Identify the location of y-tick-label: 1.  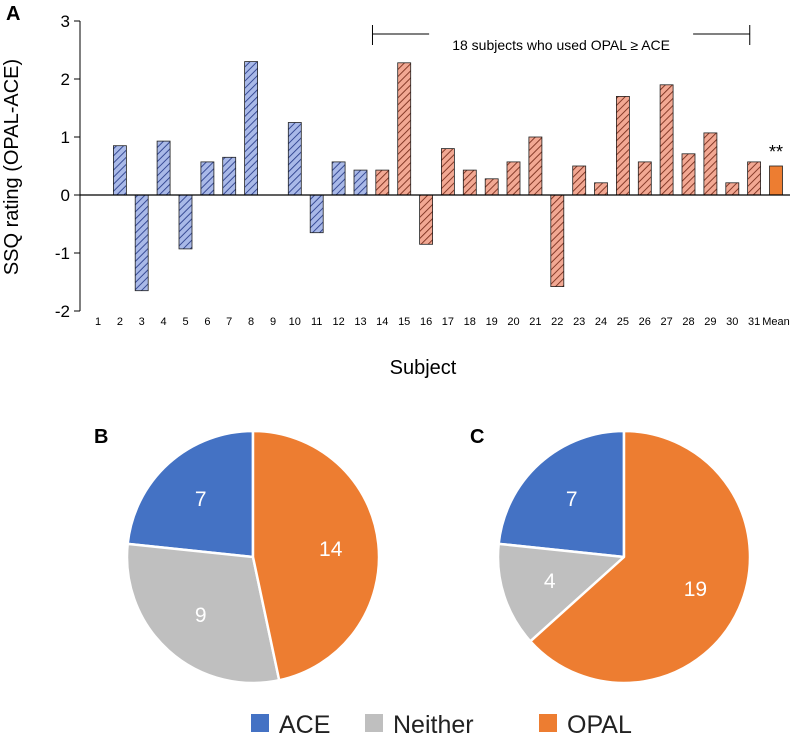
(65, 137).